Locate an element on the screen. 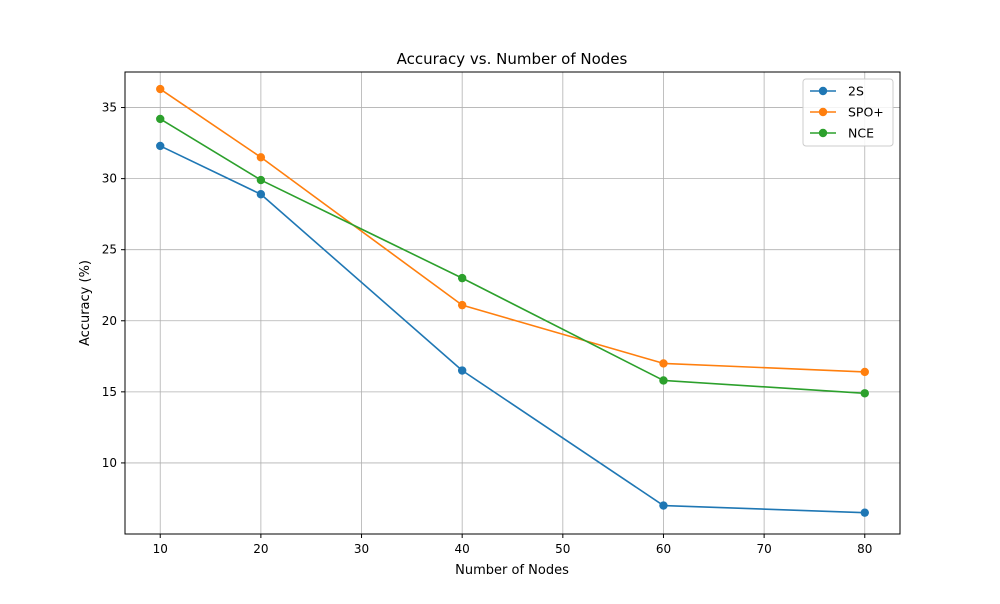  legend-label: SPO+ is located at coordinates (866, 112).